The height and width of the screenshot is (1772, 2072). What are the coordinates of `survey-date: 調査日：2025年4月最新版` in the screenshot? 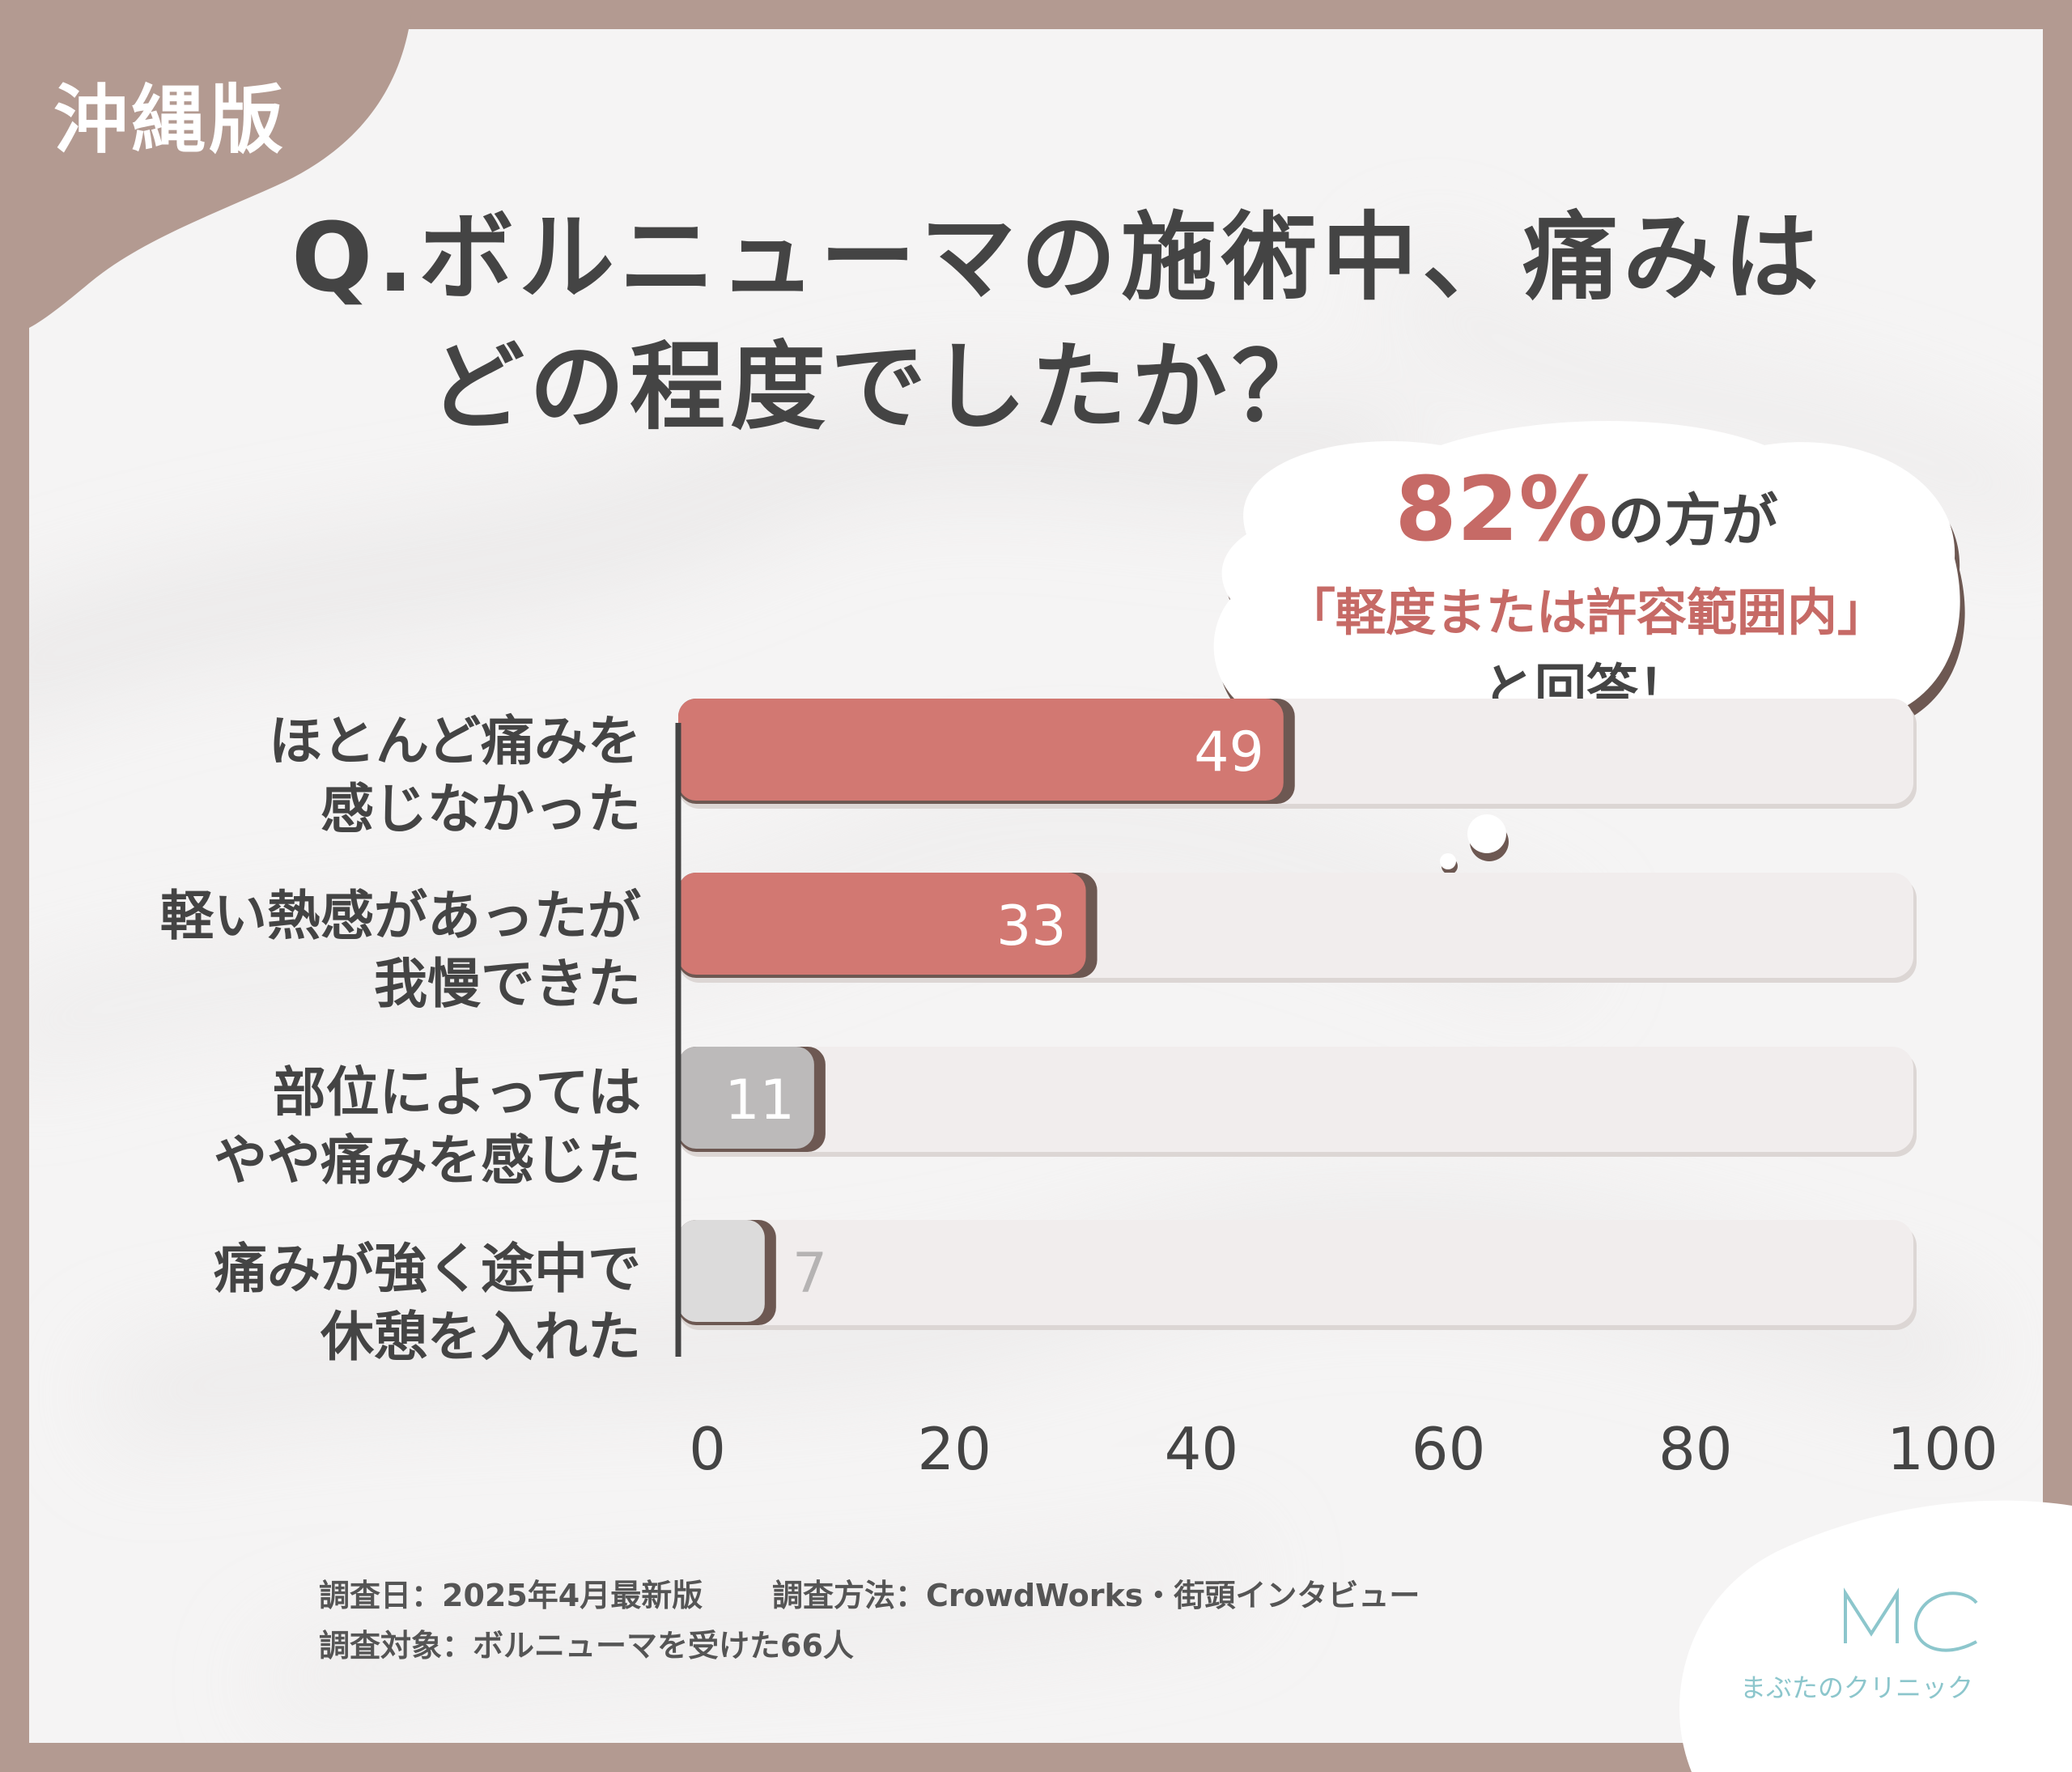 It's located at (511, 1596).